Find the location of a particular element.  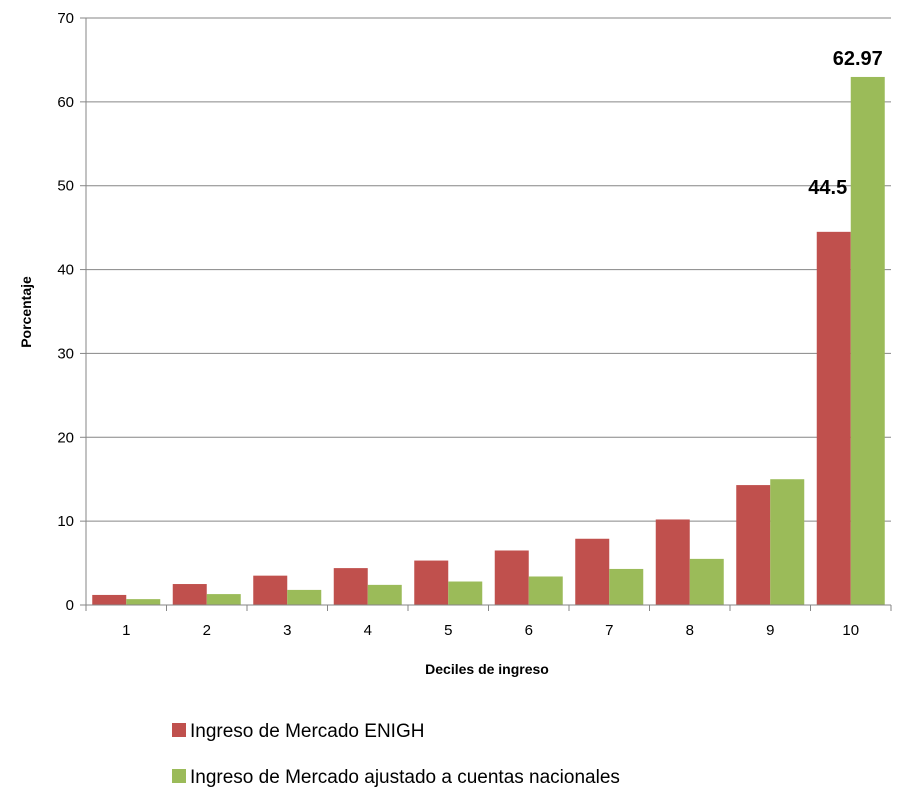

x-tick-label: 1 is located at coordinates (126, 630).